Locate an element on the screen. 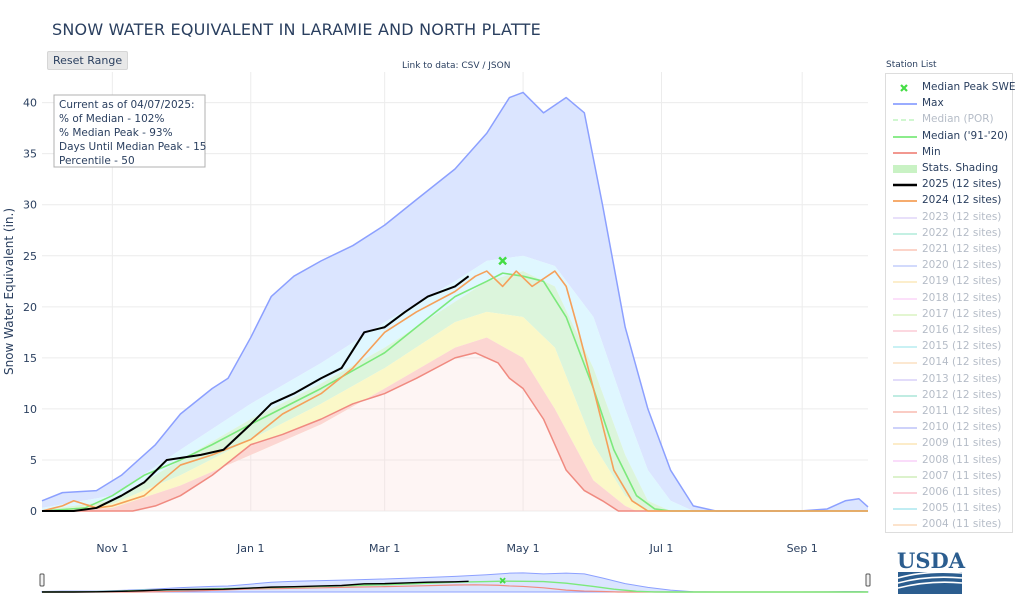  legend-label: 2017 (12 sites) is located at coordinates (962, 313).